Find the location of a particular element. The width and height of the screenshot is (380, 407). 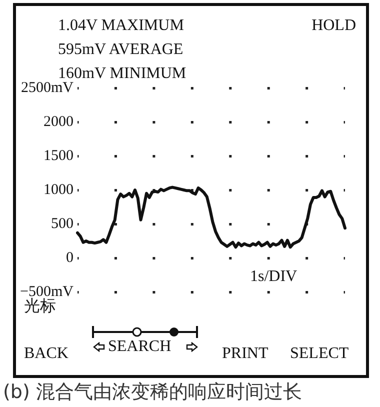

text: 160mV MINIMUM is located at coordinates (122, 73).